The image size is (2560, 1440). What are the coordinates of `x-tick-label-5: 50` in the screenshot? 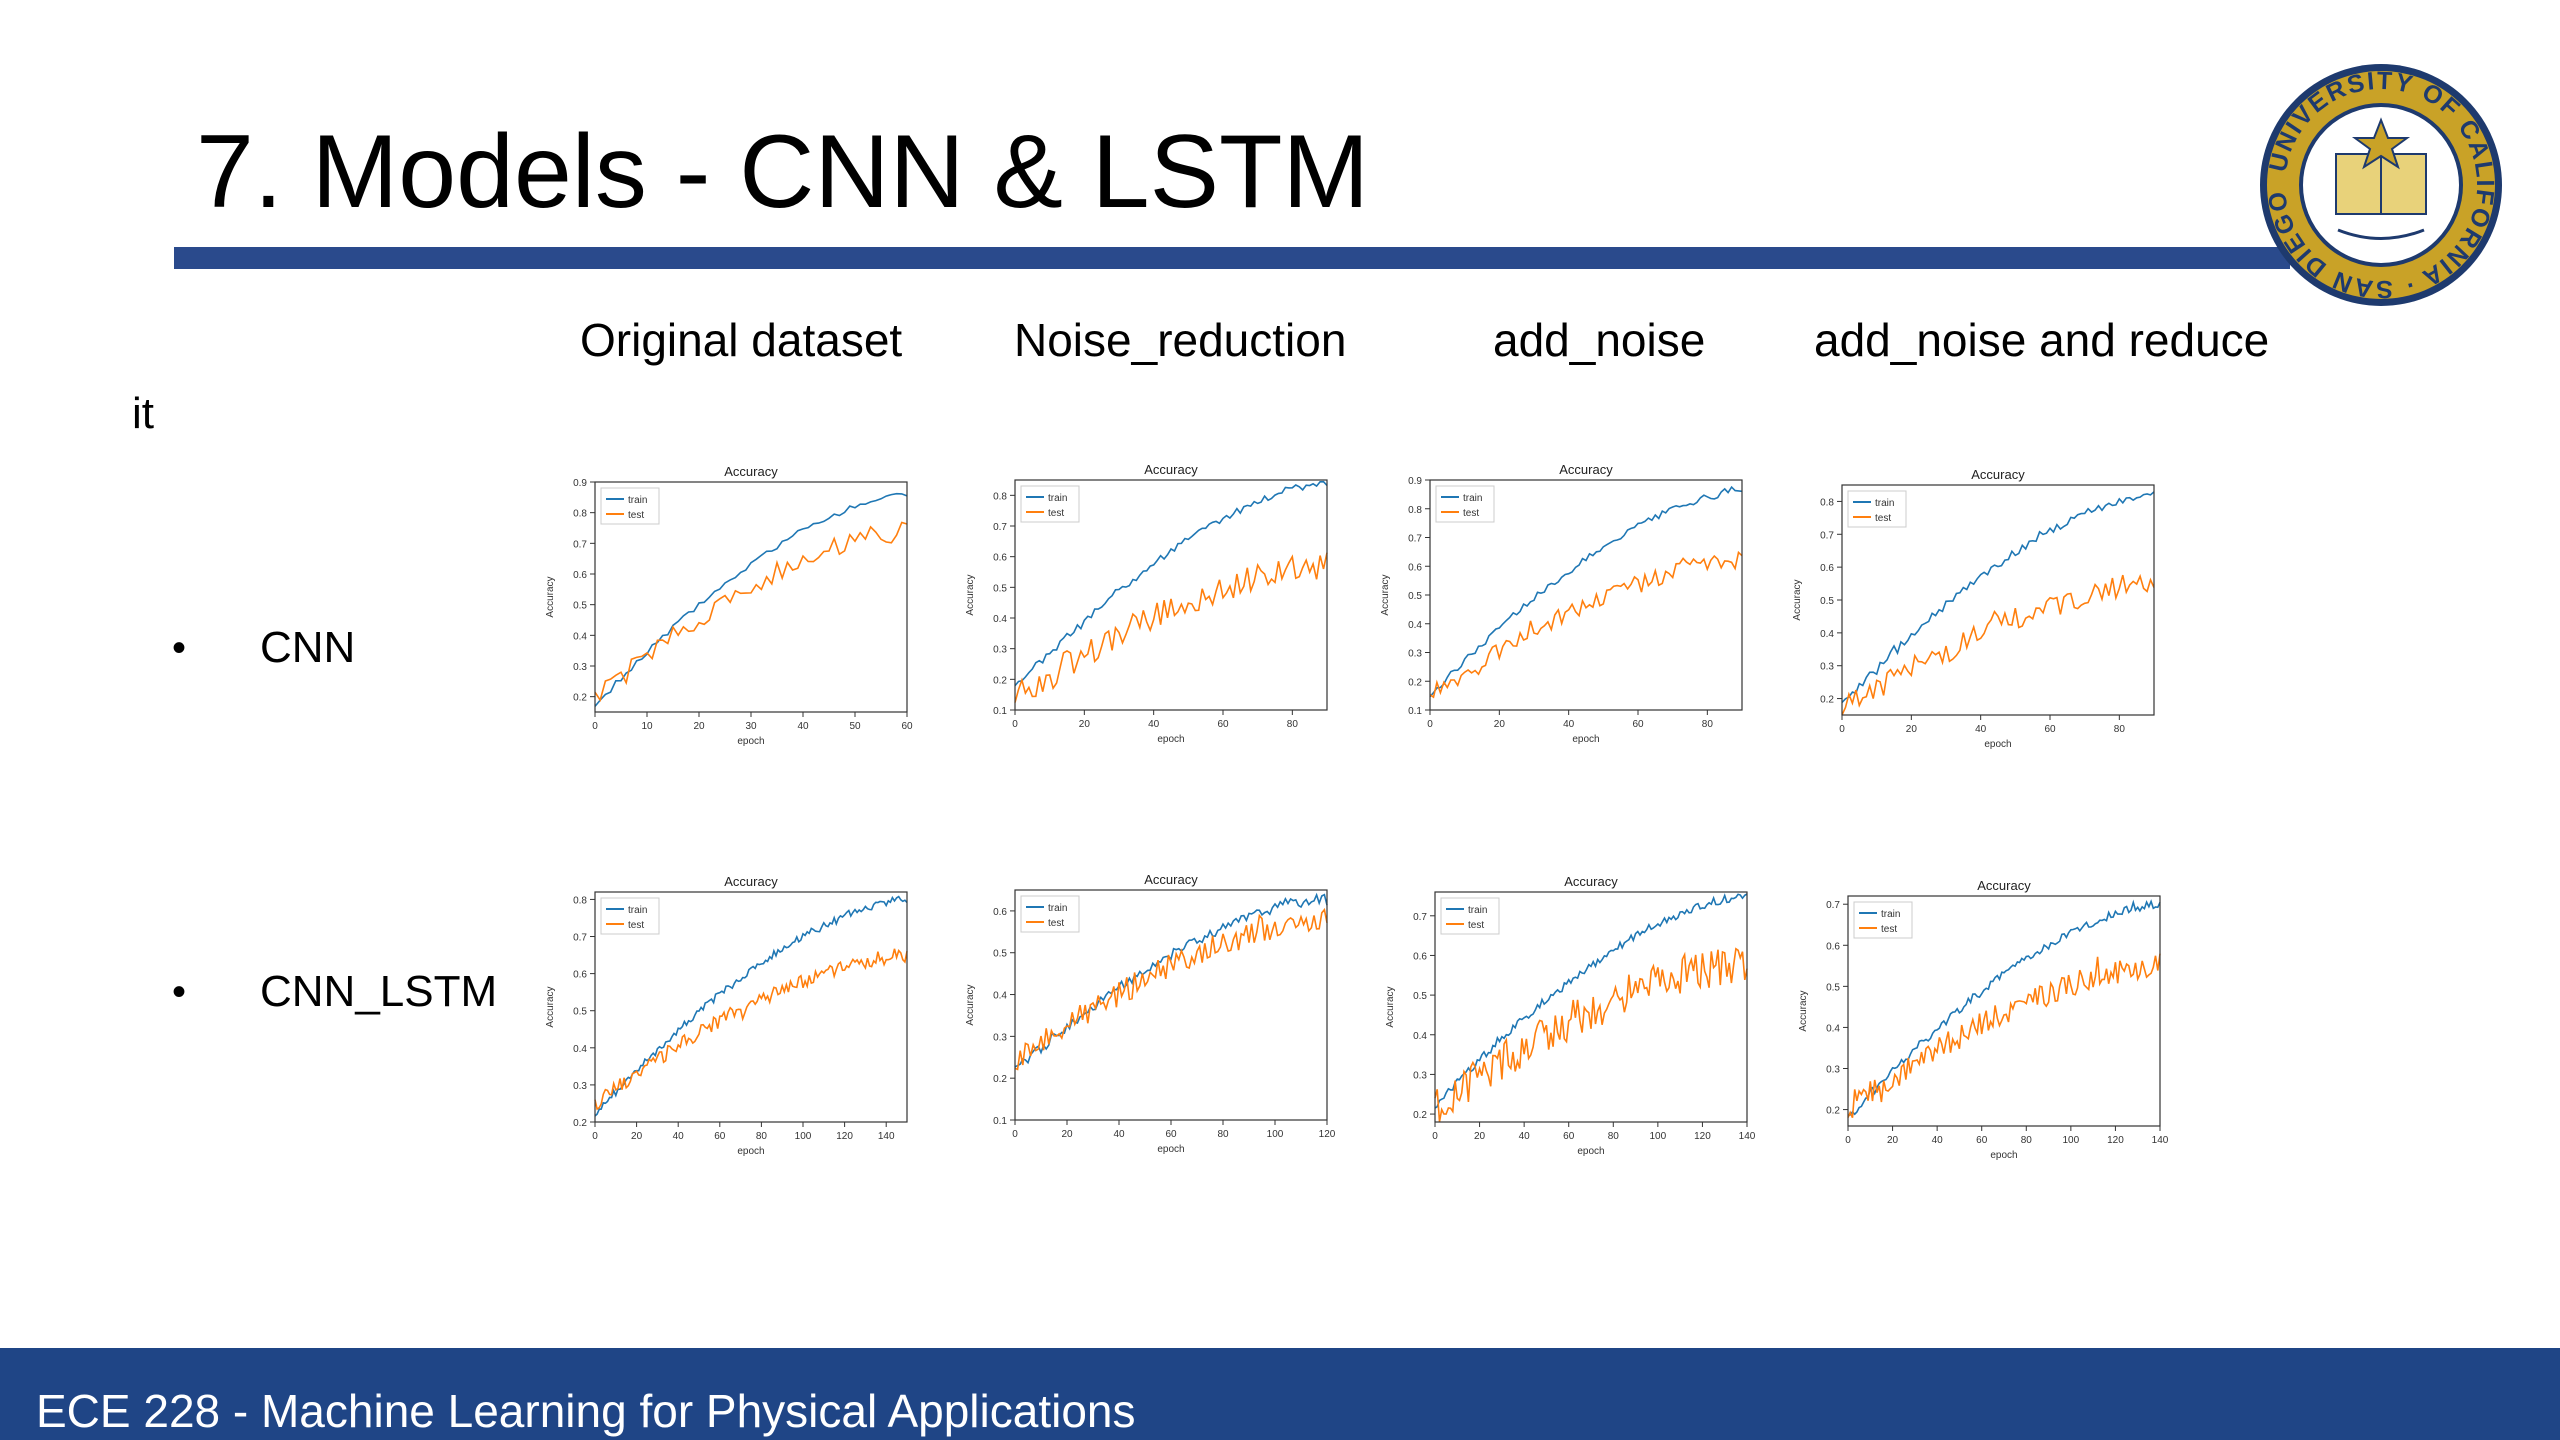 It's located at (855, 726).